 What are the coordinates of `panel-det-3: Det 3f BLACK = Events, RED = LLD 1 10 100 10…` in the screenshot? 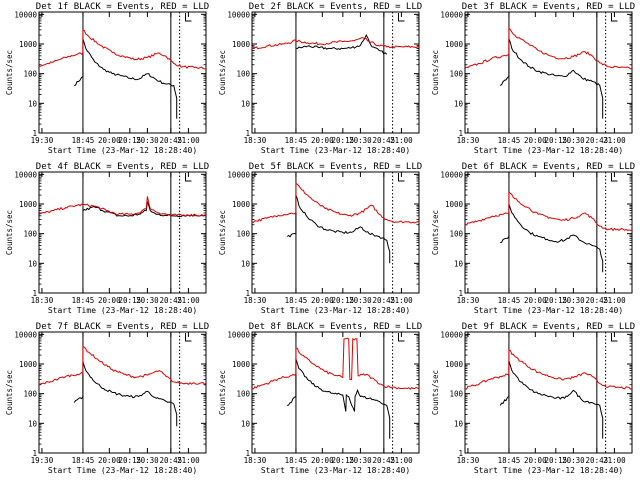 It's located at (533, 78).